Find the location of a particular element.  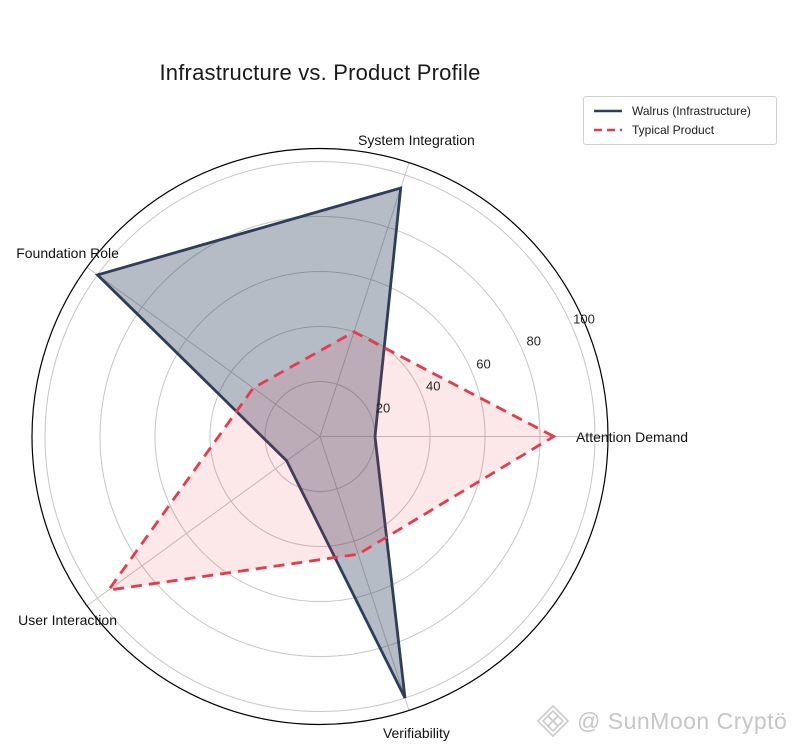

legend: Walrus (Infrastructure) Typical Product is located at coordinates (680, 120).